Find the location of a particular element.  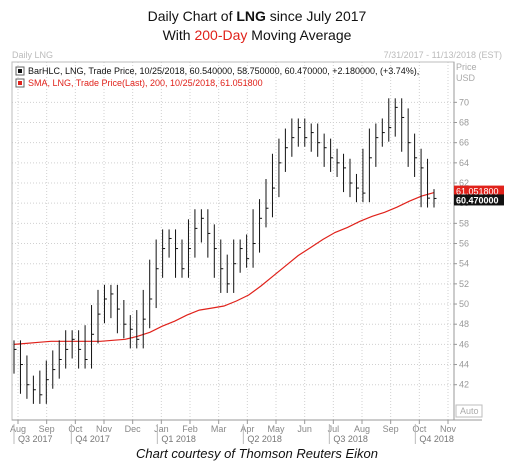

y-tick-label: 68 is located at coordinates (464, 123).